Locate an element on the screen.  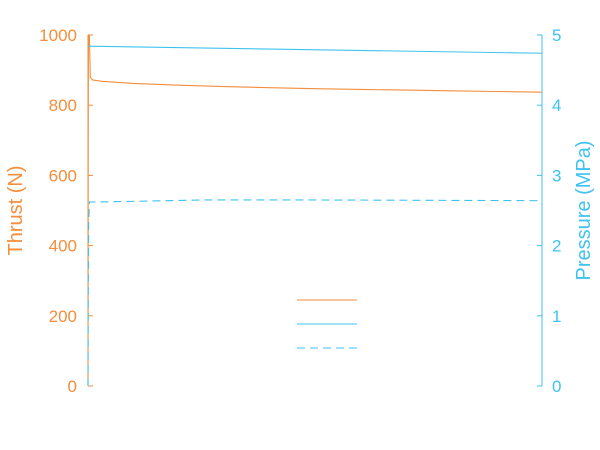
right-tick-label: 3 is located at coordinates (556, 175).